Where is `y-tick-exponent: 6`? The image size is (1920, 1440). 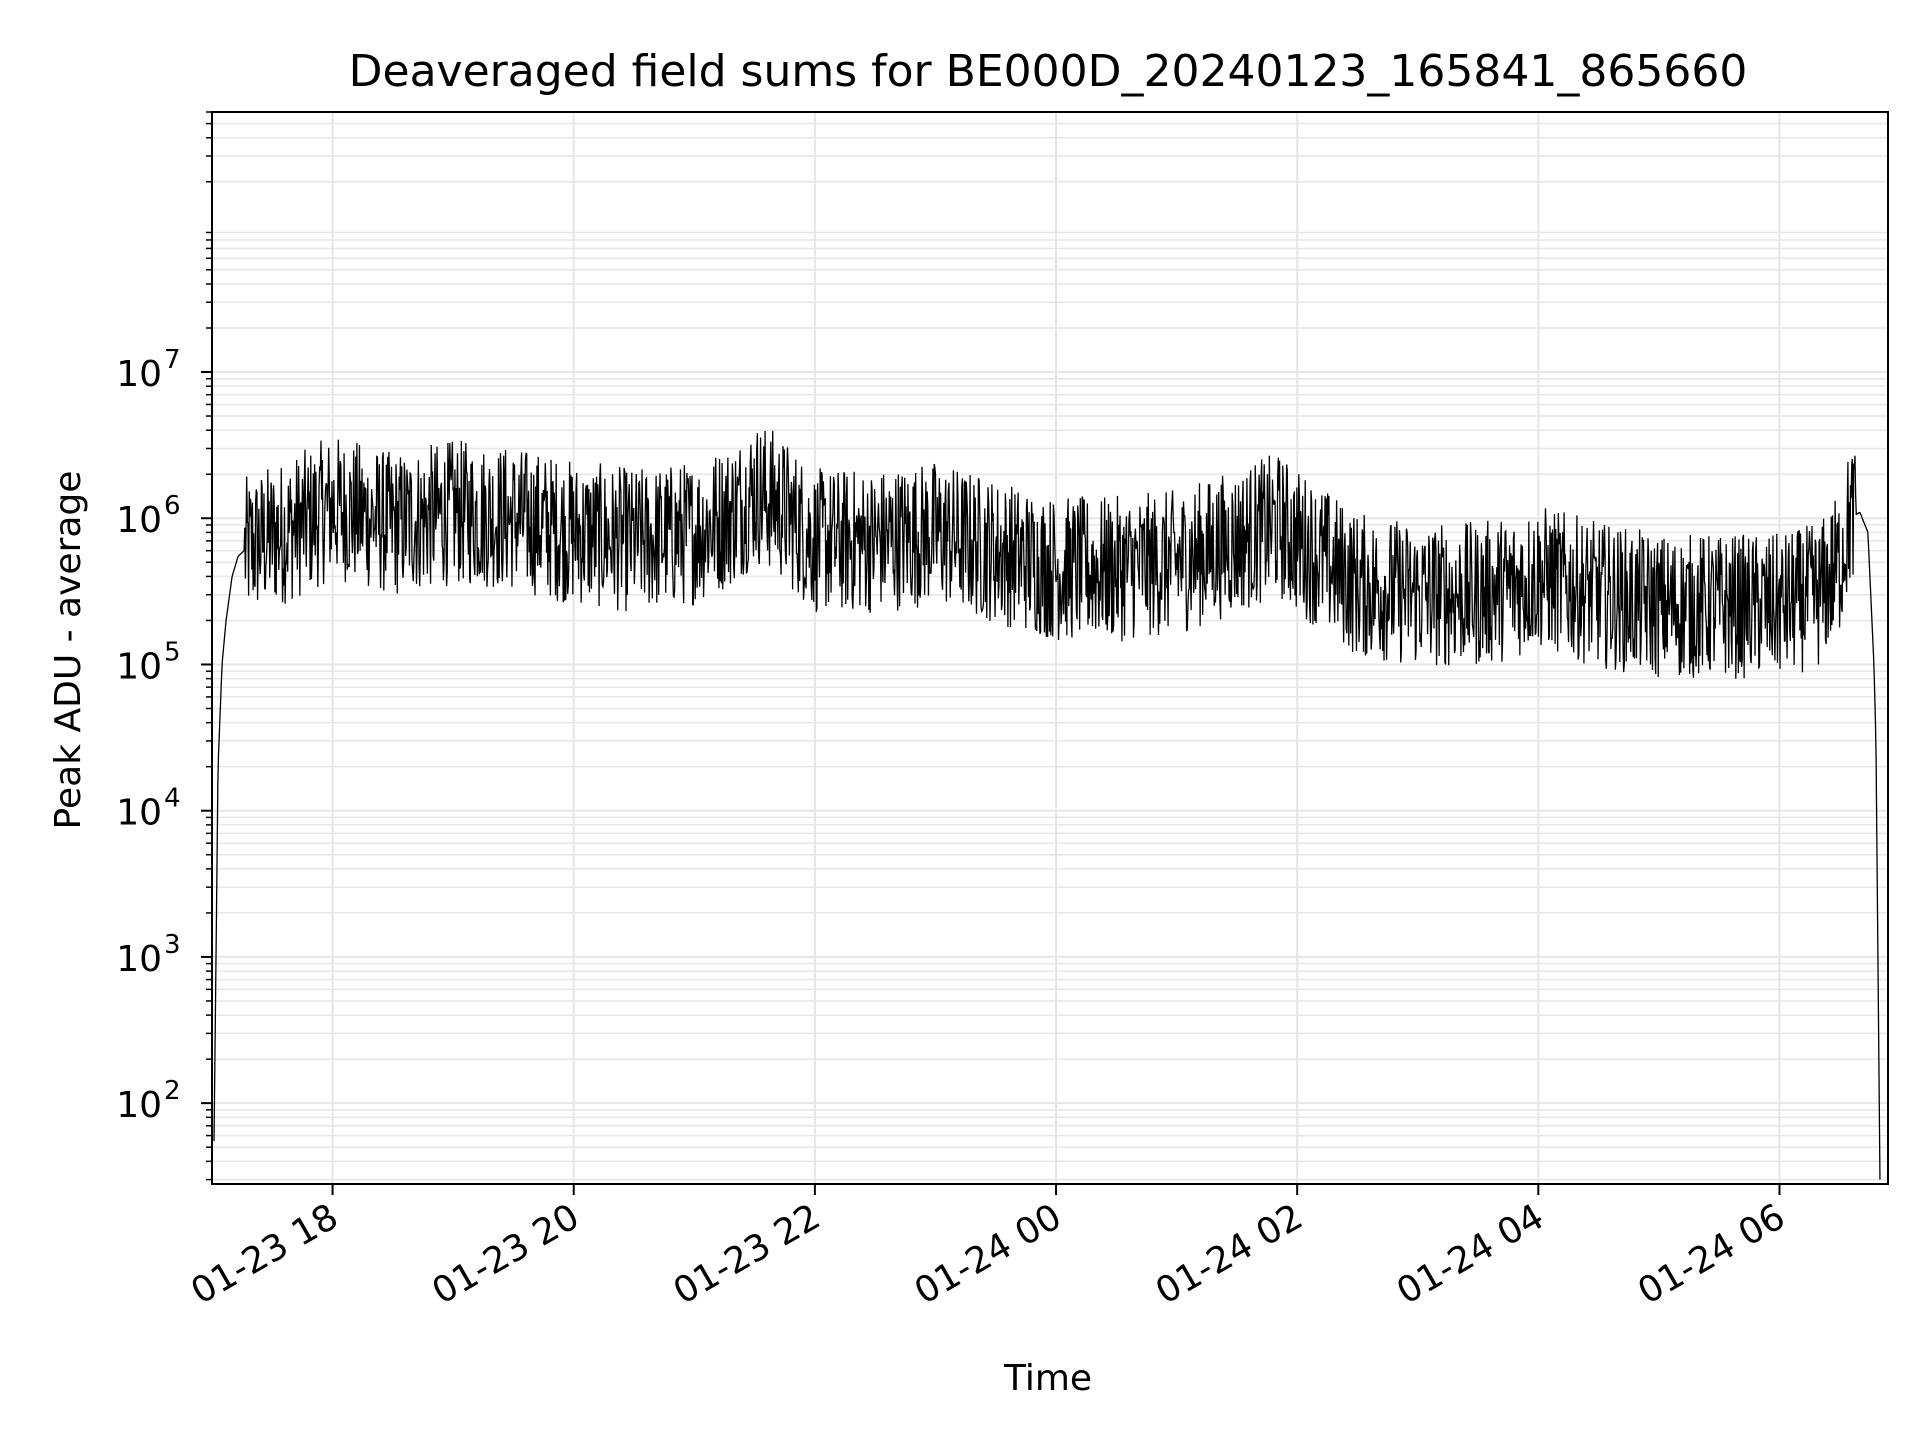
y-tick-exponent: 6 is located at coordinates (172, 506).